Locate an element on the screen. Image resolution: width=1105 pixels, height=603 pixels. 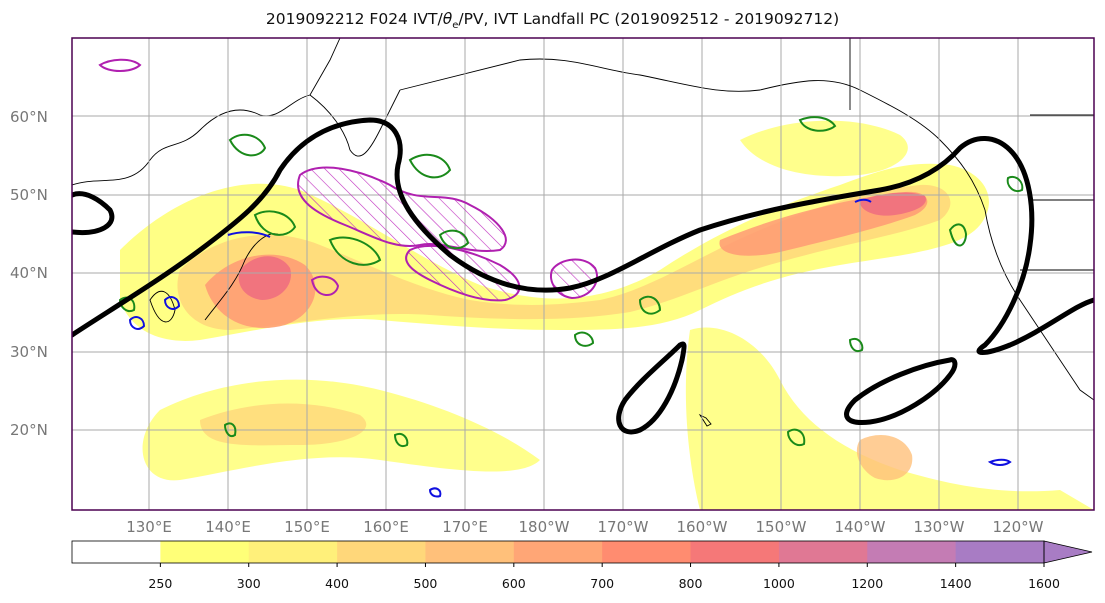
lon-label: 150°W is located at coordinates (781, 527).